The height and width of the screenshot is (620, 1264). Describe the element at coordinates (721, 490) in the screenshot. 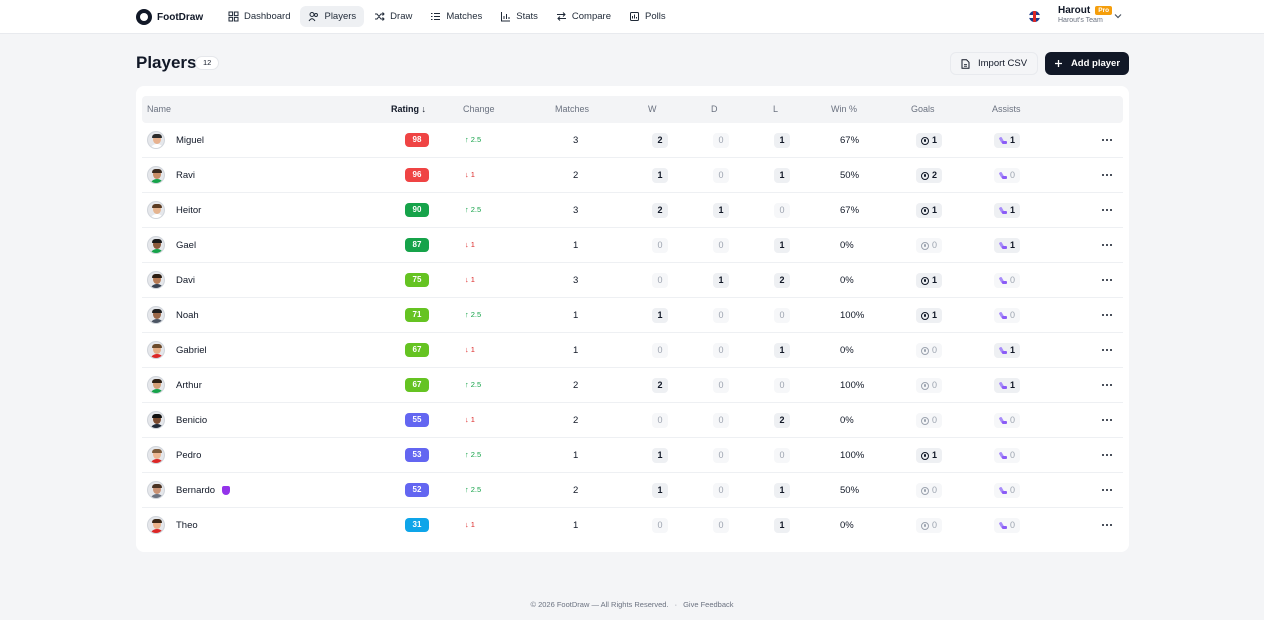

I see `draws-cell: 0` at that location.